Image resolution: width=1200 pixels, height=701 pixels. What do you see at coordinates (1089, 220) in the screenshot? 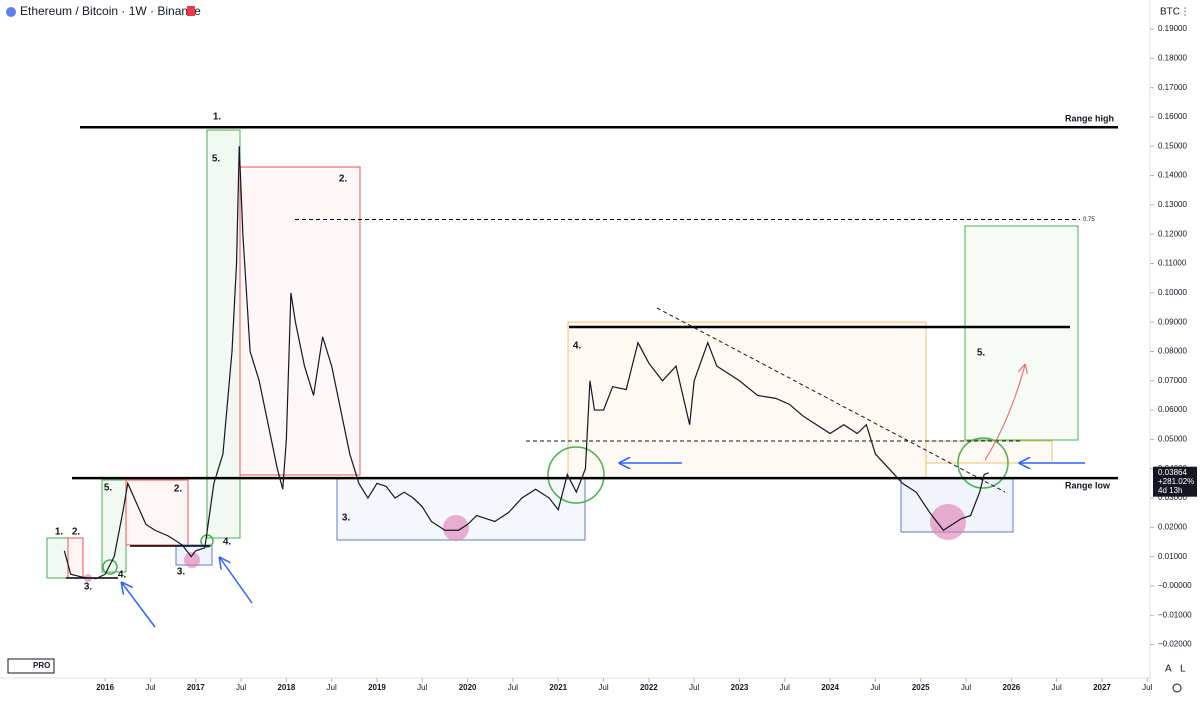
I see `level-label: 0.75` at bounding box center [1089, 220].